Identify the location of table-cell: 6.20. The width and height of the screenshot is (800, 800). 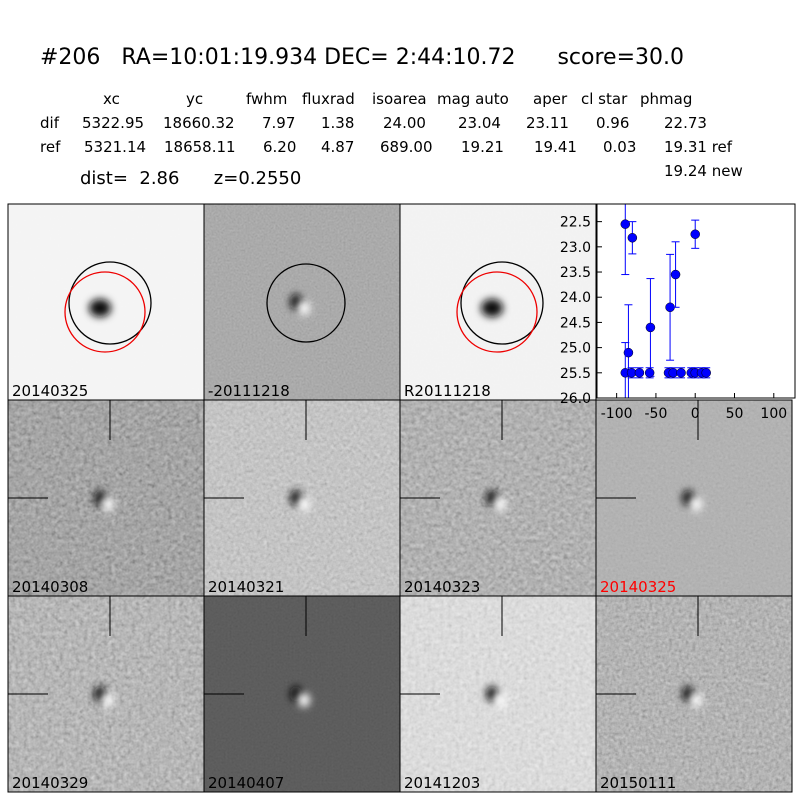
(279, 147).